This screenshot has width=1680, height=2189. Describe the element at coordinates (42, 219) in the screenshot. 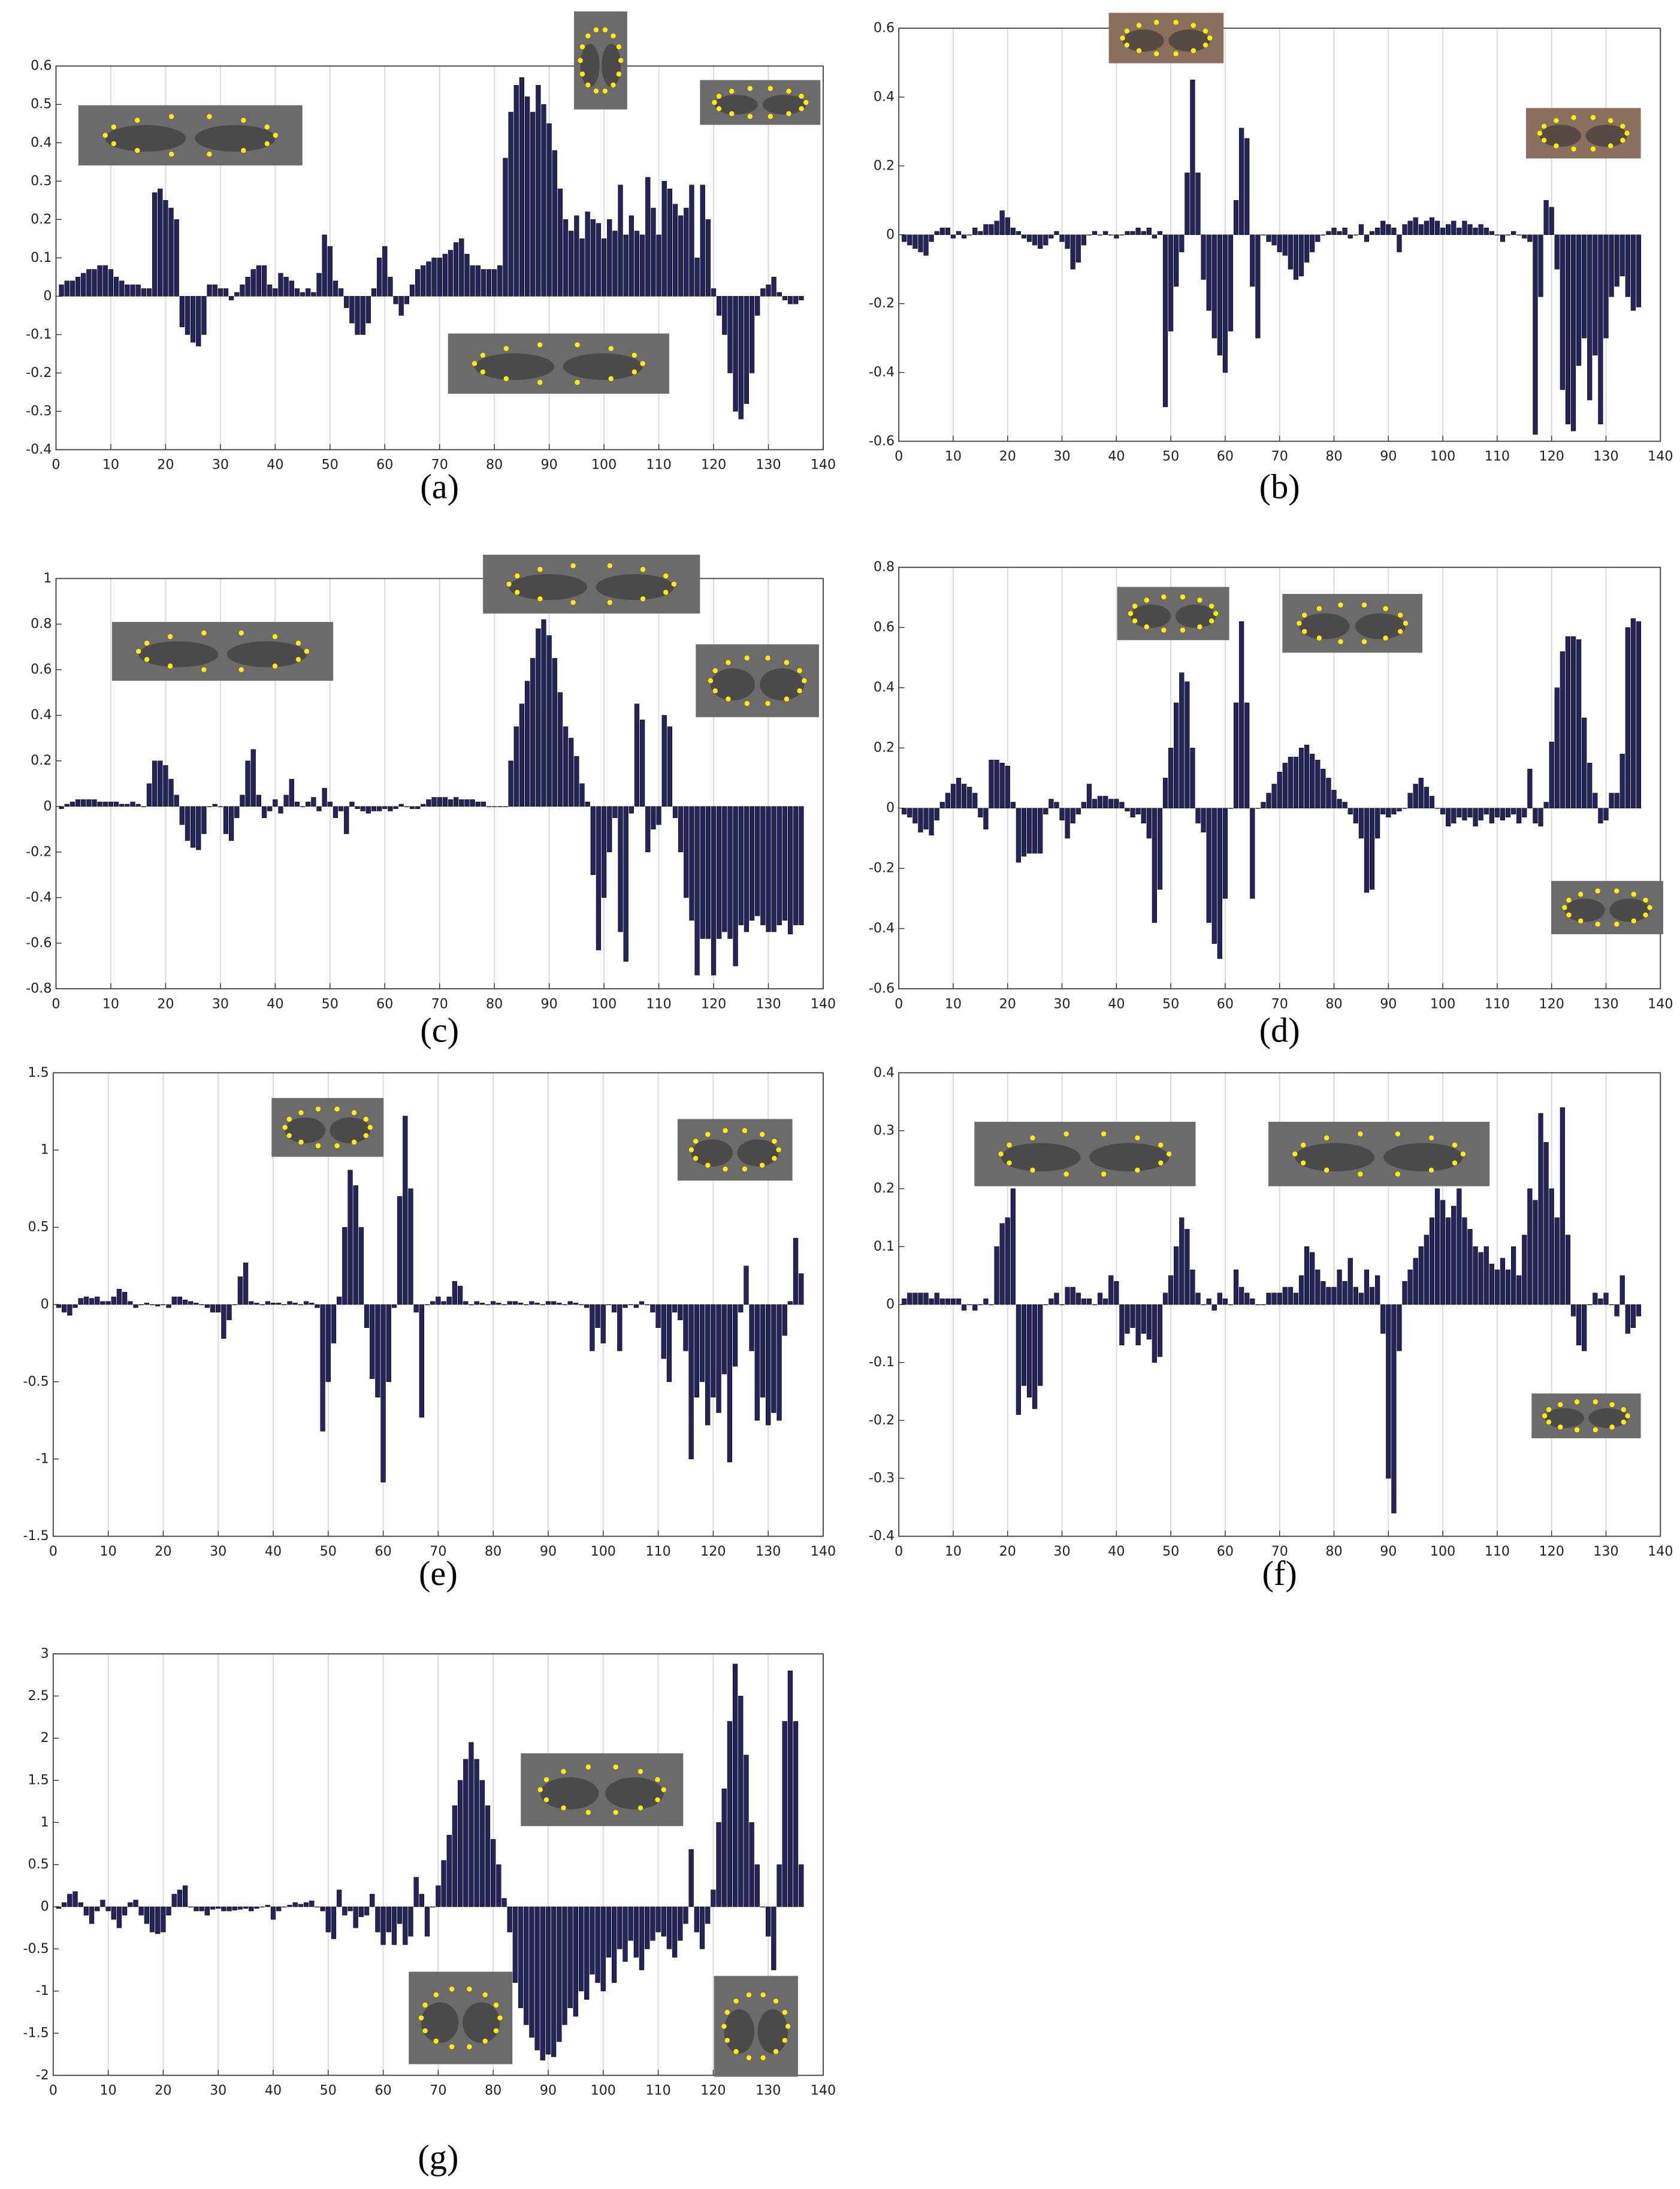

I see `y-tick-label: 0.2` at that location.